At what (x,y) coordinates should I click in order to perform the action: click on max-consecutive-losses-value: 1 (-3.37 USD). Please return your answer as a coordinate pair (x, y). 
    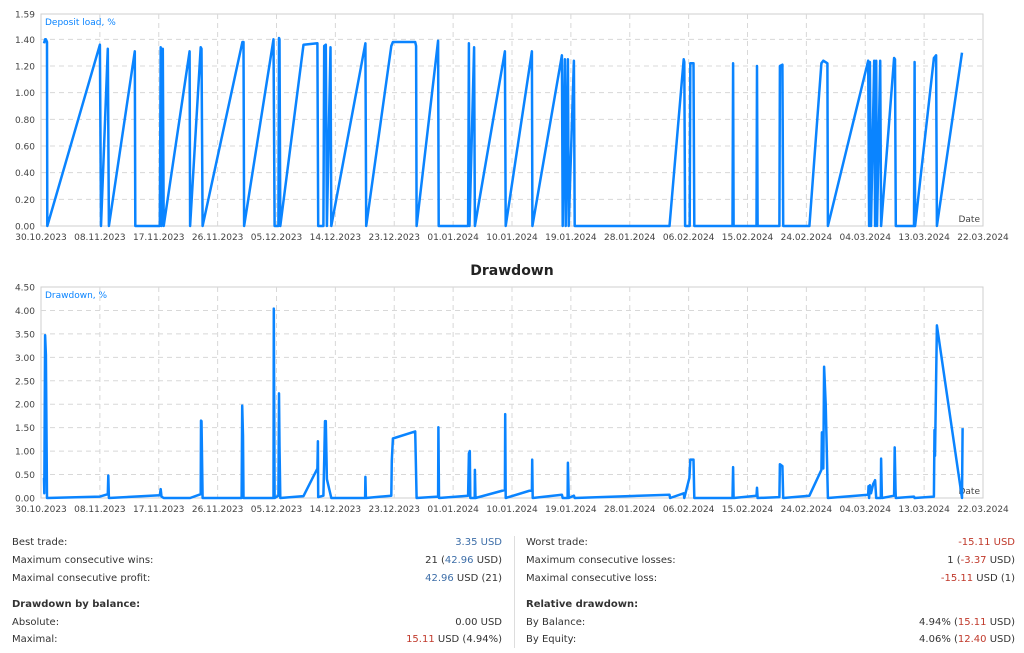
    Looking at the image, I should click on (981, 561).